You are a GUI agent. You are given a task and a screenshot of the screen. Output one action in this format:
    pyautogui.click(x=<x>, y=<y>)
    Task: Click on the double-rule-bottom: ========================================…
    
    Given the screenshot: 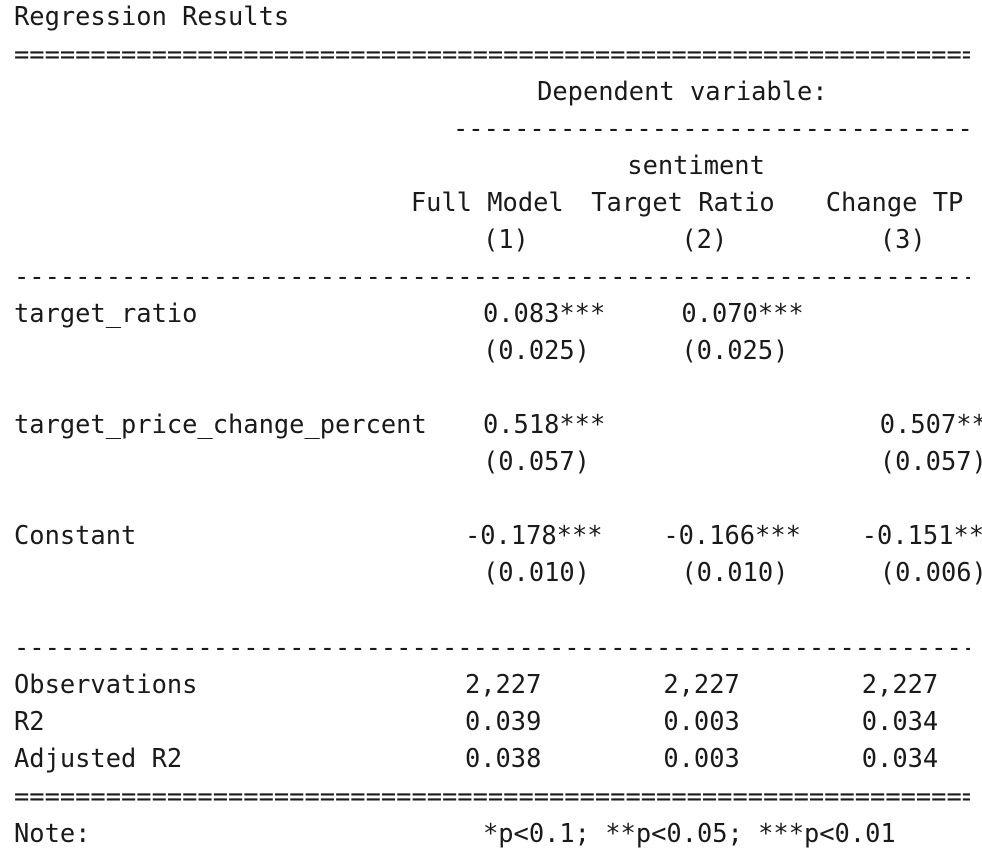 What is the action you would take?
    pyautogui.click(x=492, y=797)
    